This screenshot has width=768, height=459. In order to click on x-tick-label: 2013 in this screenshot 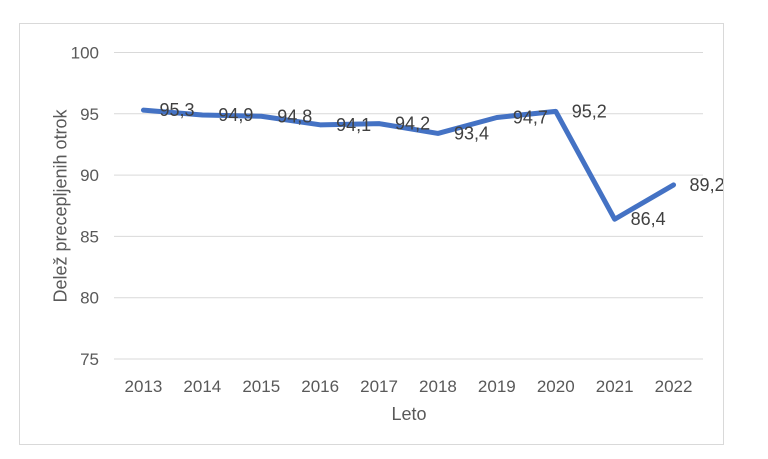, I will do `click(144, 386)`.